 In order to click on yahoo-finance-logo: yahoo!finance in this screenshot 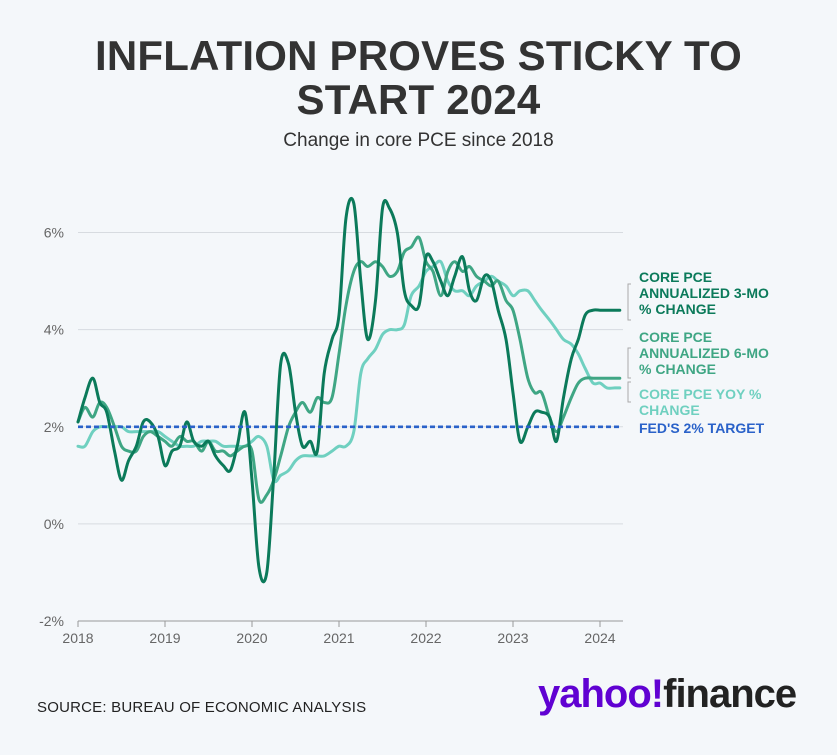, I will do `click(667, 694)`.